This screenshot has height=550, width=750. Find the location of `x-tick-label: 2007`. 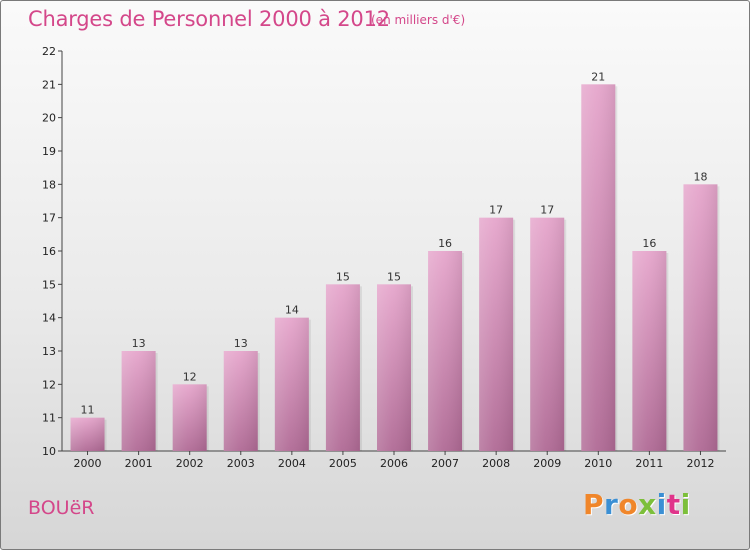

x-tick-label: 2007 is located at coordinates (445, 463).